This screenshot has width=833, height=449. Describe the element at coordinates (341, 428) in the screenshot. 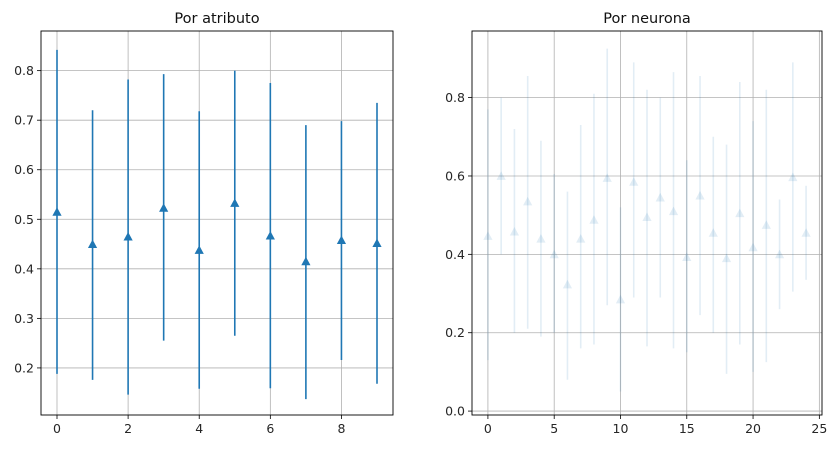

I see `x-tick-label: 8` at that location.